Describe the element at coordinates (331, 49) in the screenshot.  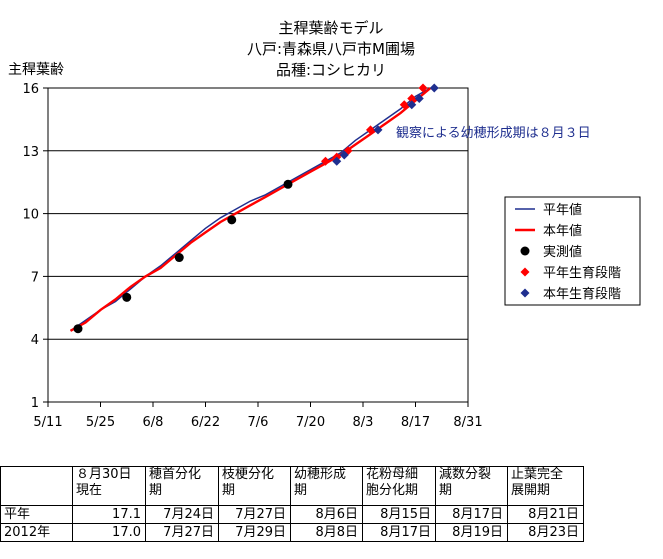
I see `chart-title-line: 八戸:青森県八戸市M圃場` at that location.